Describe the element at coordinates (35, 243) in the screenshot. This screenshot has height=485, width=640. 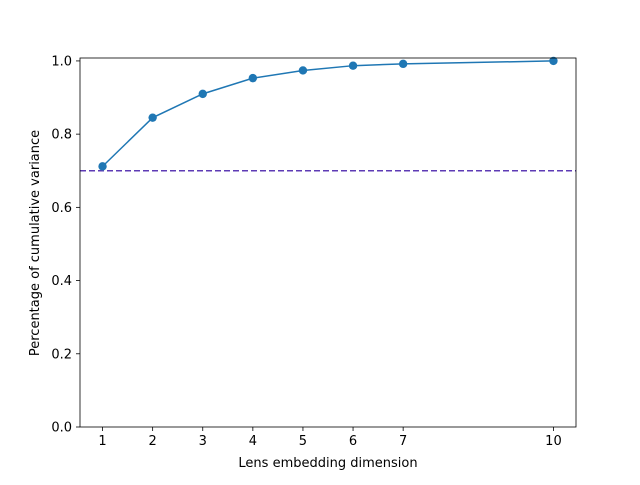
I see `y-axis-label: Percentage of cumulative variance` at that location.